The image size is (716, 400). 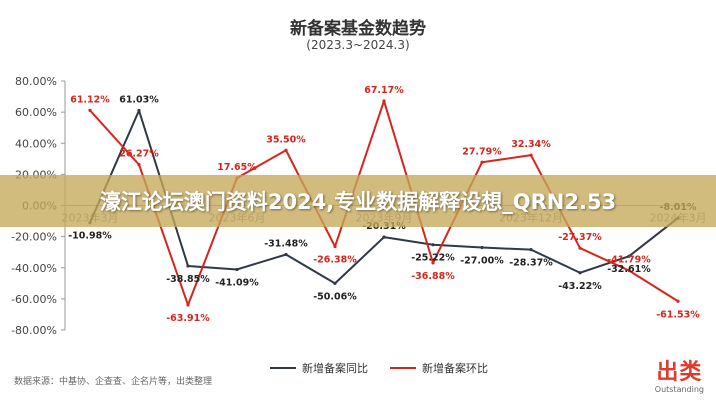 I want to click on data-label: 61.03%, so click(x=139, y=100).